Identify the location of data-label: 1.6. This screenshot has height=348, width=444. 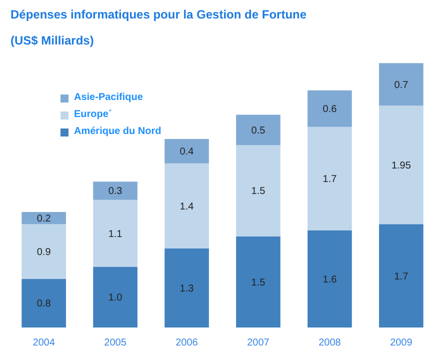
(330, 280).